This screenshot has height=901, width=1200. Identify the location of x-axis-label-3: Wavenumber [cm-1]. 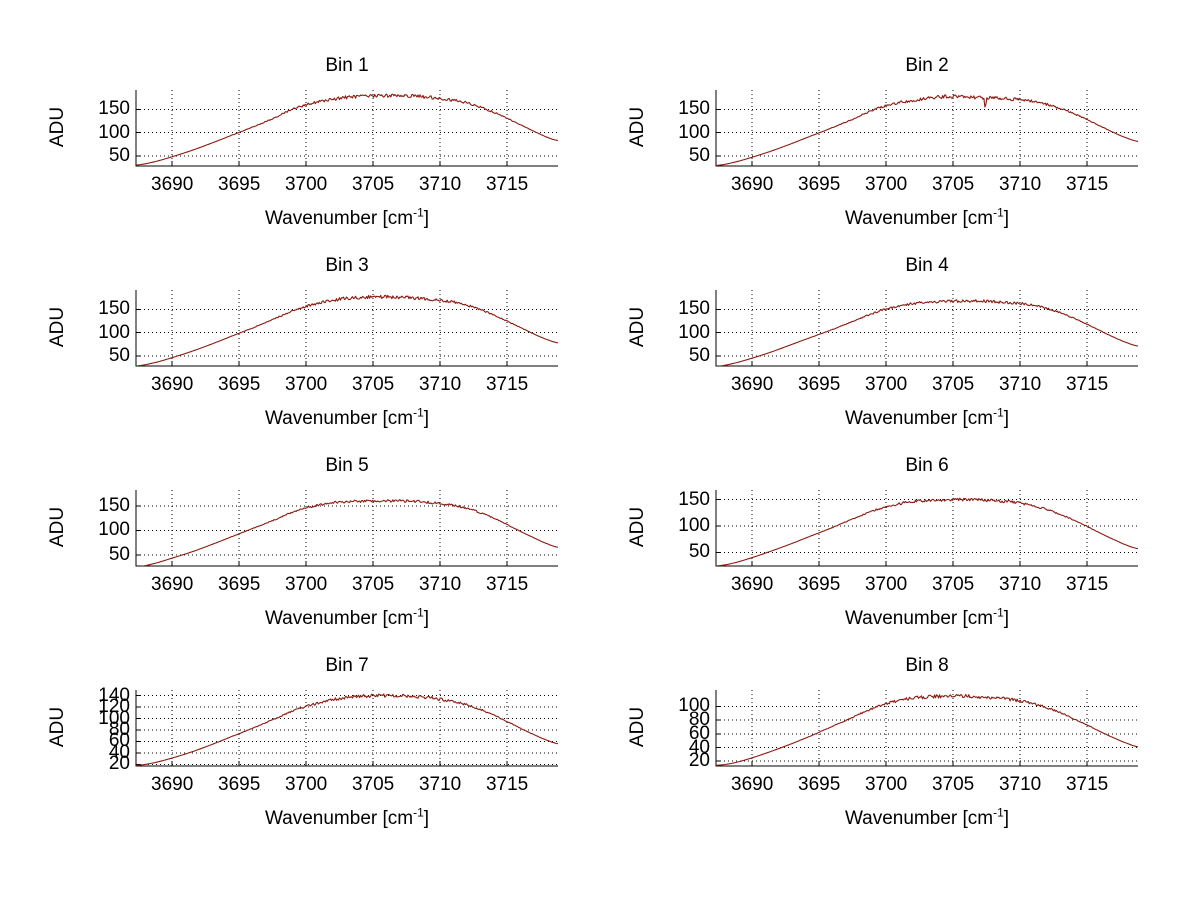
(347, 417).